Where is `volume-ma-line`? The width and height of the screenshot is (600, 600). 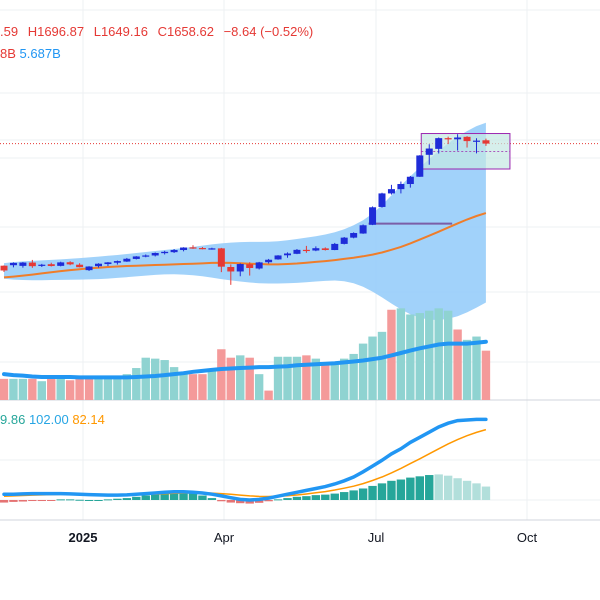 volume-ma-line is located at coordinates (245, 359).